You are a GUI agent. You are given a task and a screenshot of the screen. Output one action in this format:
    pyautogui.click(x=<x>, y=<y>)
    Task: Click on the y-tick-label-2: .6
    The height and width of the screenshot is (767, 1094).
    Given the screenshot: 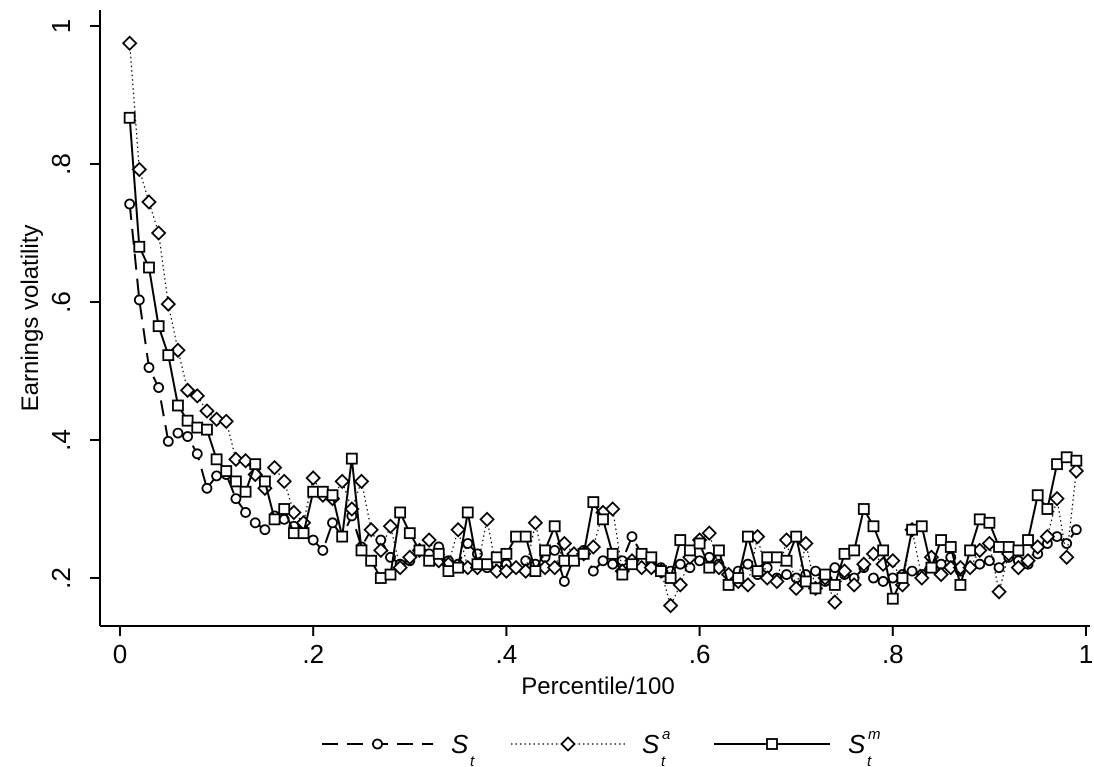 What is the action you would take?
    pyautogui.click(x=61, y=302)
    